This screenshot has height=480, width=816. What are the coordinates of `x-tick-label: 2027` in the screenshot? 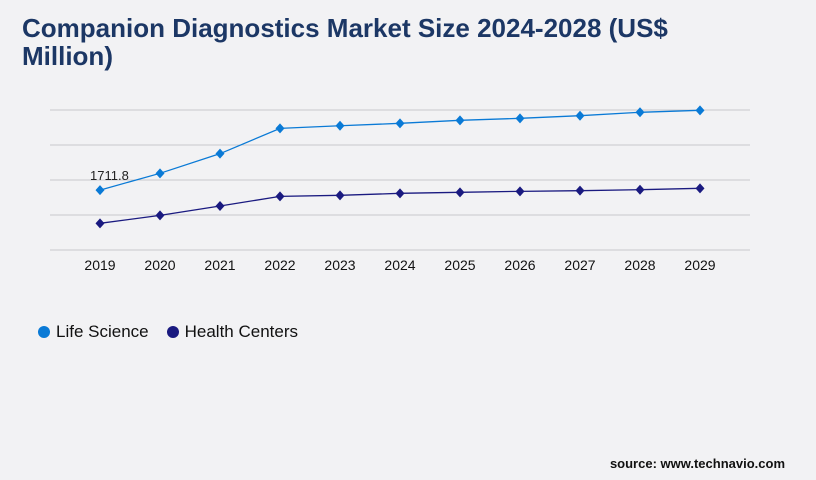 It's located at (579, 265).